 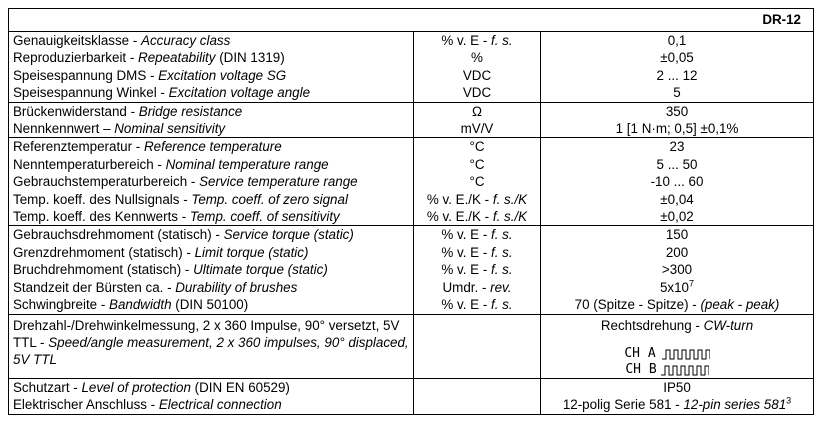 What do you see at coordinates (477, 129) in the screenshot?
I see `unit-cell: mV/V` at bounding box center [477, 129].